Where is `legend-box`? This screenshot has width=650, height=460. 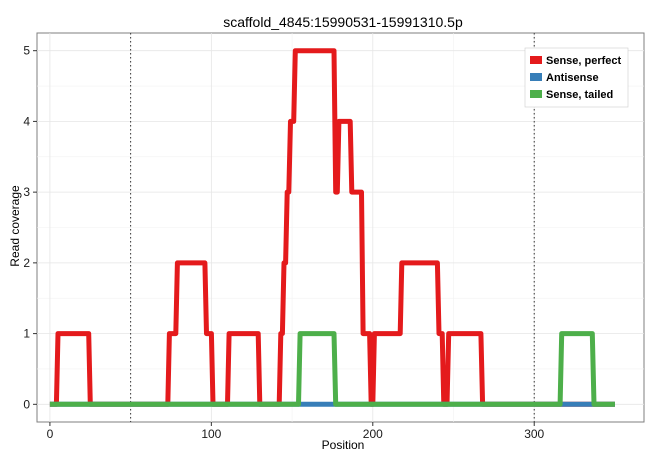 legend-box is located at coordinates (576, 77).